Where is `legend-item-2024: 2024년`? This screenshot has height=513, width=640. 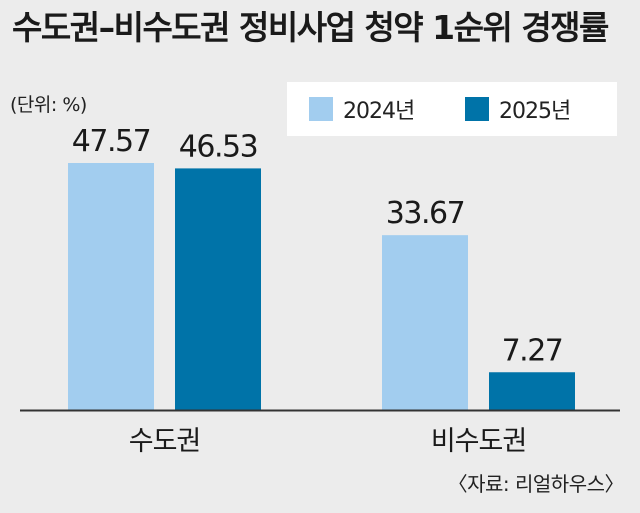
legend-item-2024: 2024년 is located at coordinates (362, 109).